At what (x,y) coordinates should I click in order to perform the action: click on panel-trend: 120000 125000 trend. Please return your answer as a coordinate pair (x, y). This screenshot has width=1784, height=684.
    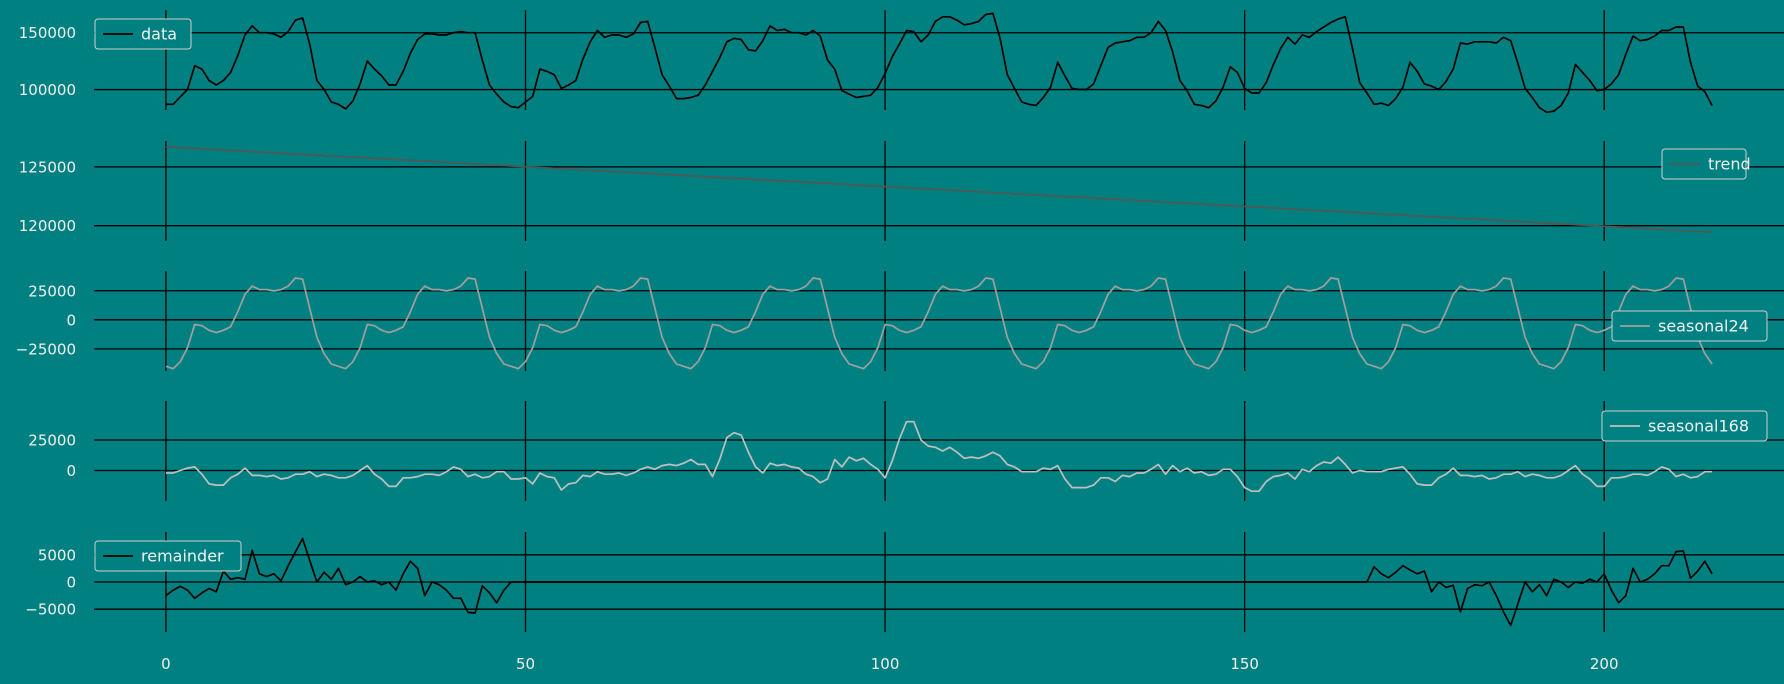
    Looking at the image, I should click on (901, 191).